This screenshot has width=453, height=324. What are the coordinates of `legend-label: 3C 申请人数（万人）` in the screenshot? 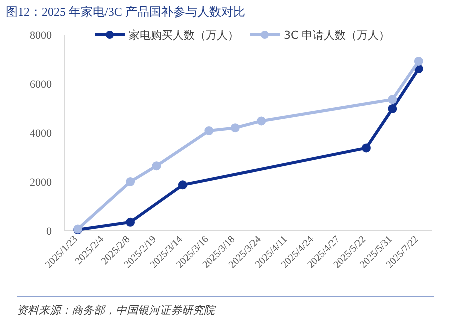 It's located at (337, 35).